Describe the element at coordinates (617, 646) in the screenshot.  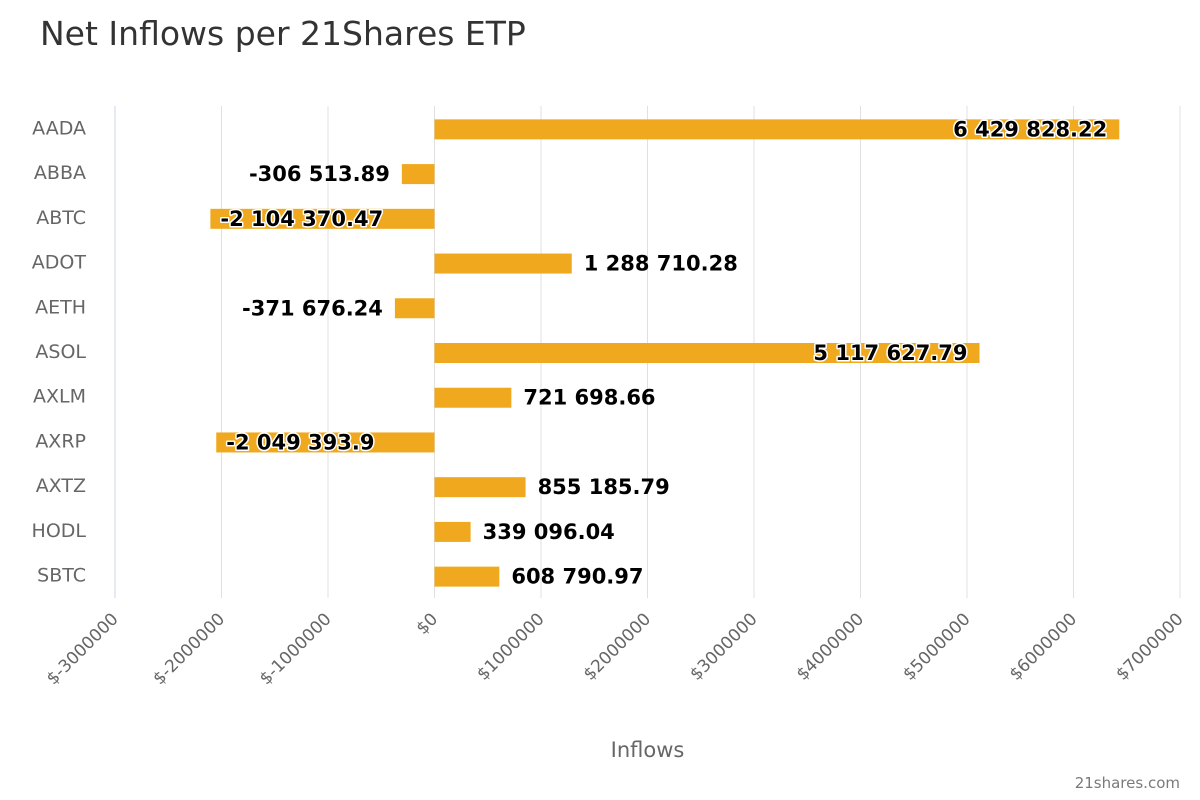
I see `x-tick-label: $2000000` at that location.